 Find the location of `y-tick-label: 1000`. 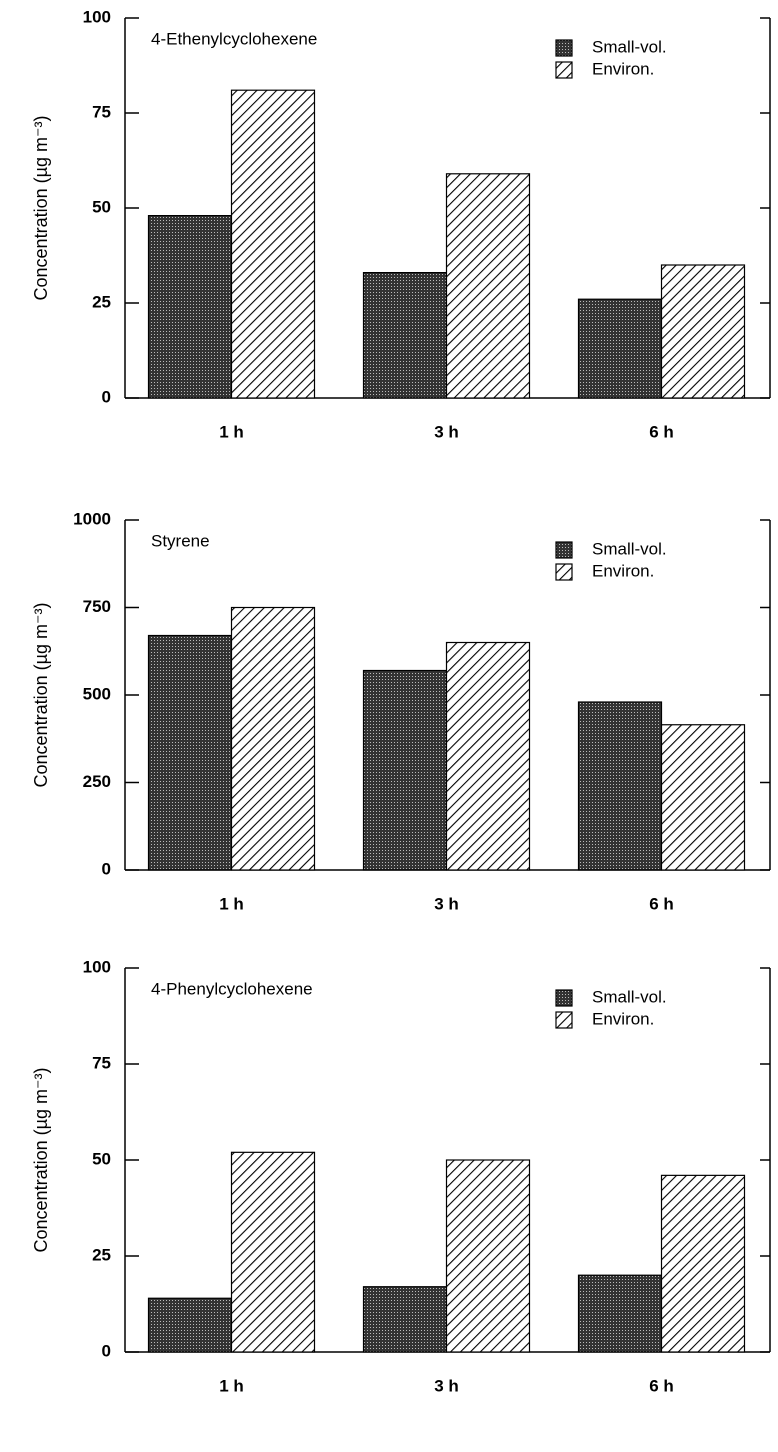

y-tick-label: 1000 is located at coordinates (92, 518).